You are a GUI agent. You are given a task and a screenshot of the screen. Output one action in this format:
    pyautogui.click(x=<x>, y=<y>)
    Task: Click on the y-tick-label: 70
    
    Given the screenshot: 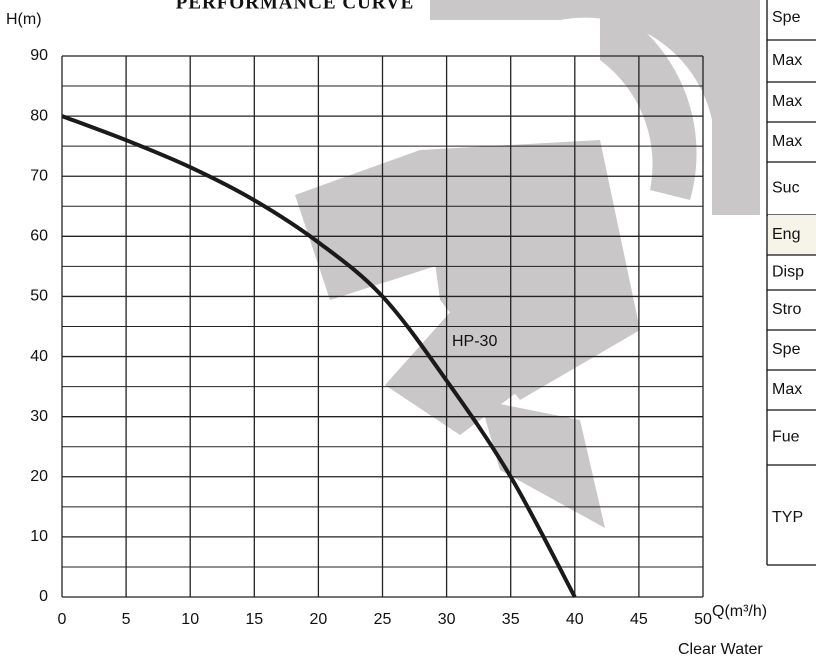 What is the action you would take?
    pyautogui.click(x=39, y=175)
    